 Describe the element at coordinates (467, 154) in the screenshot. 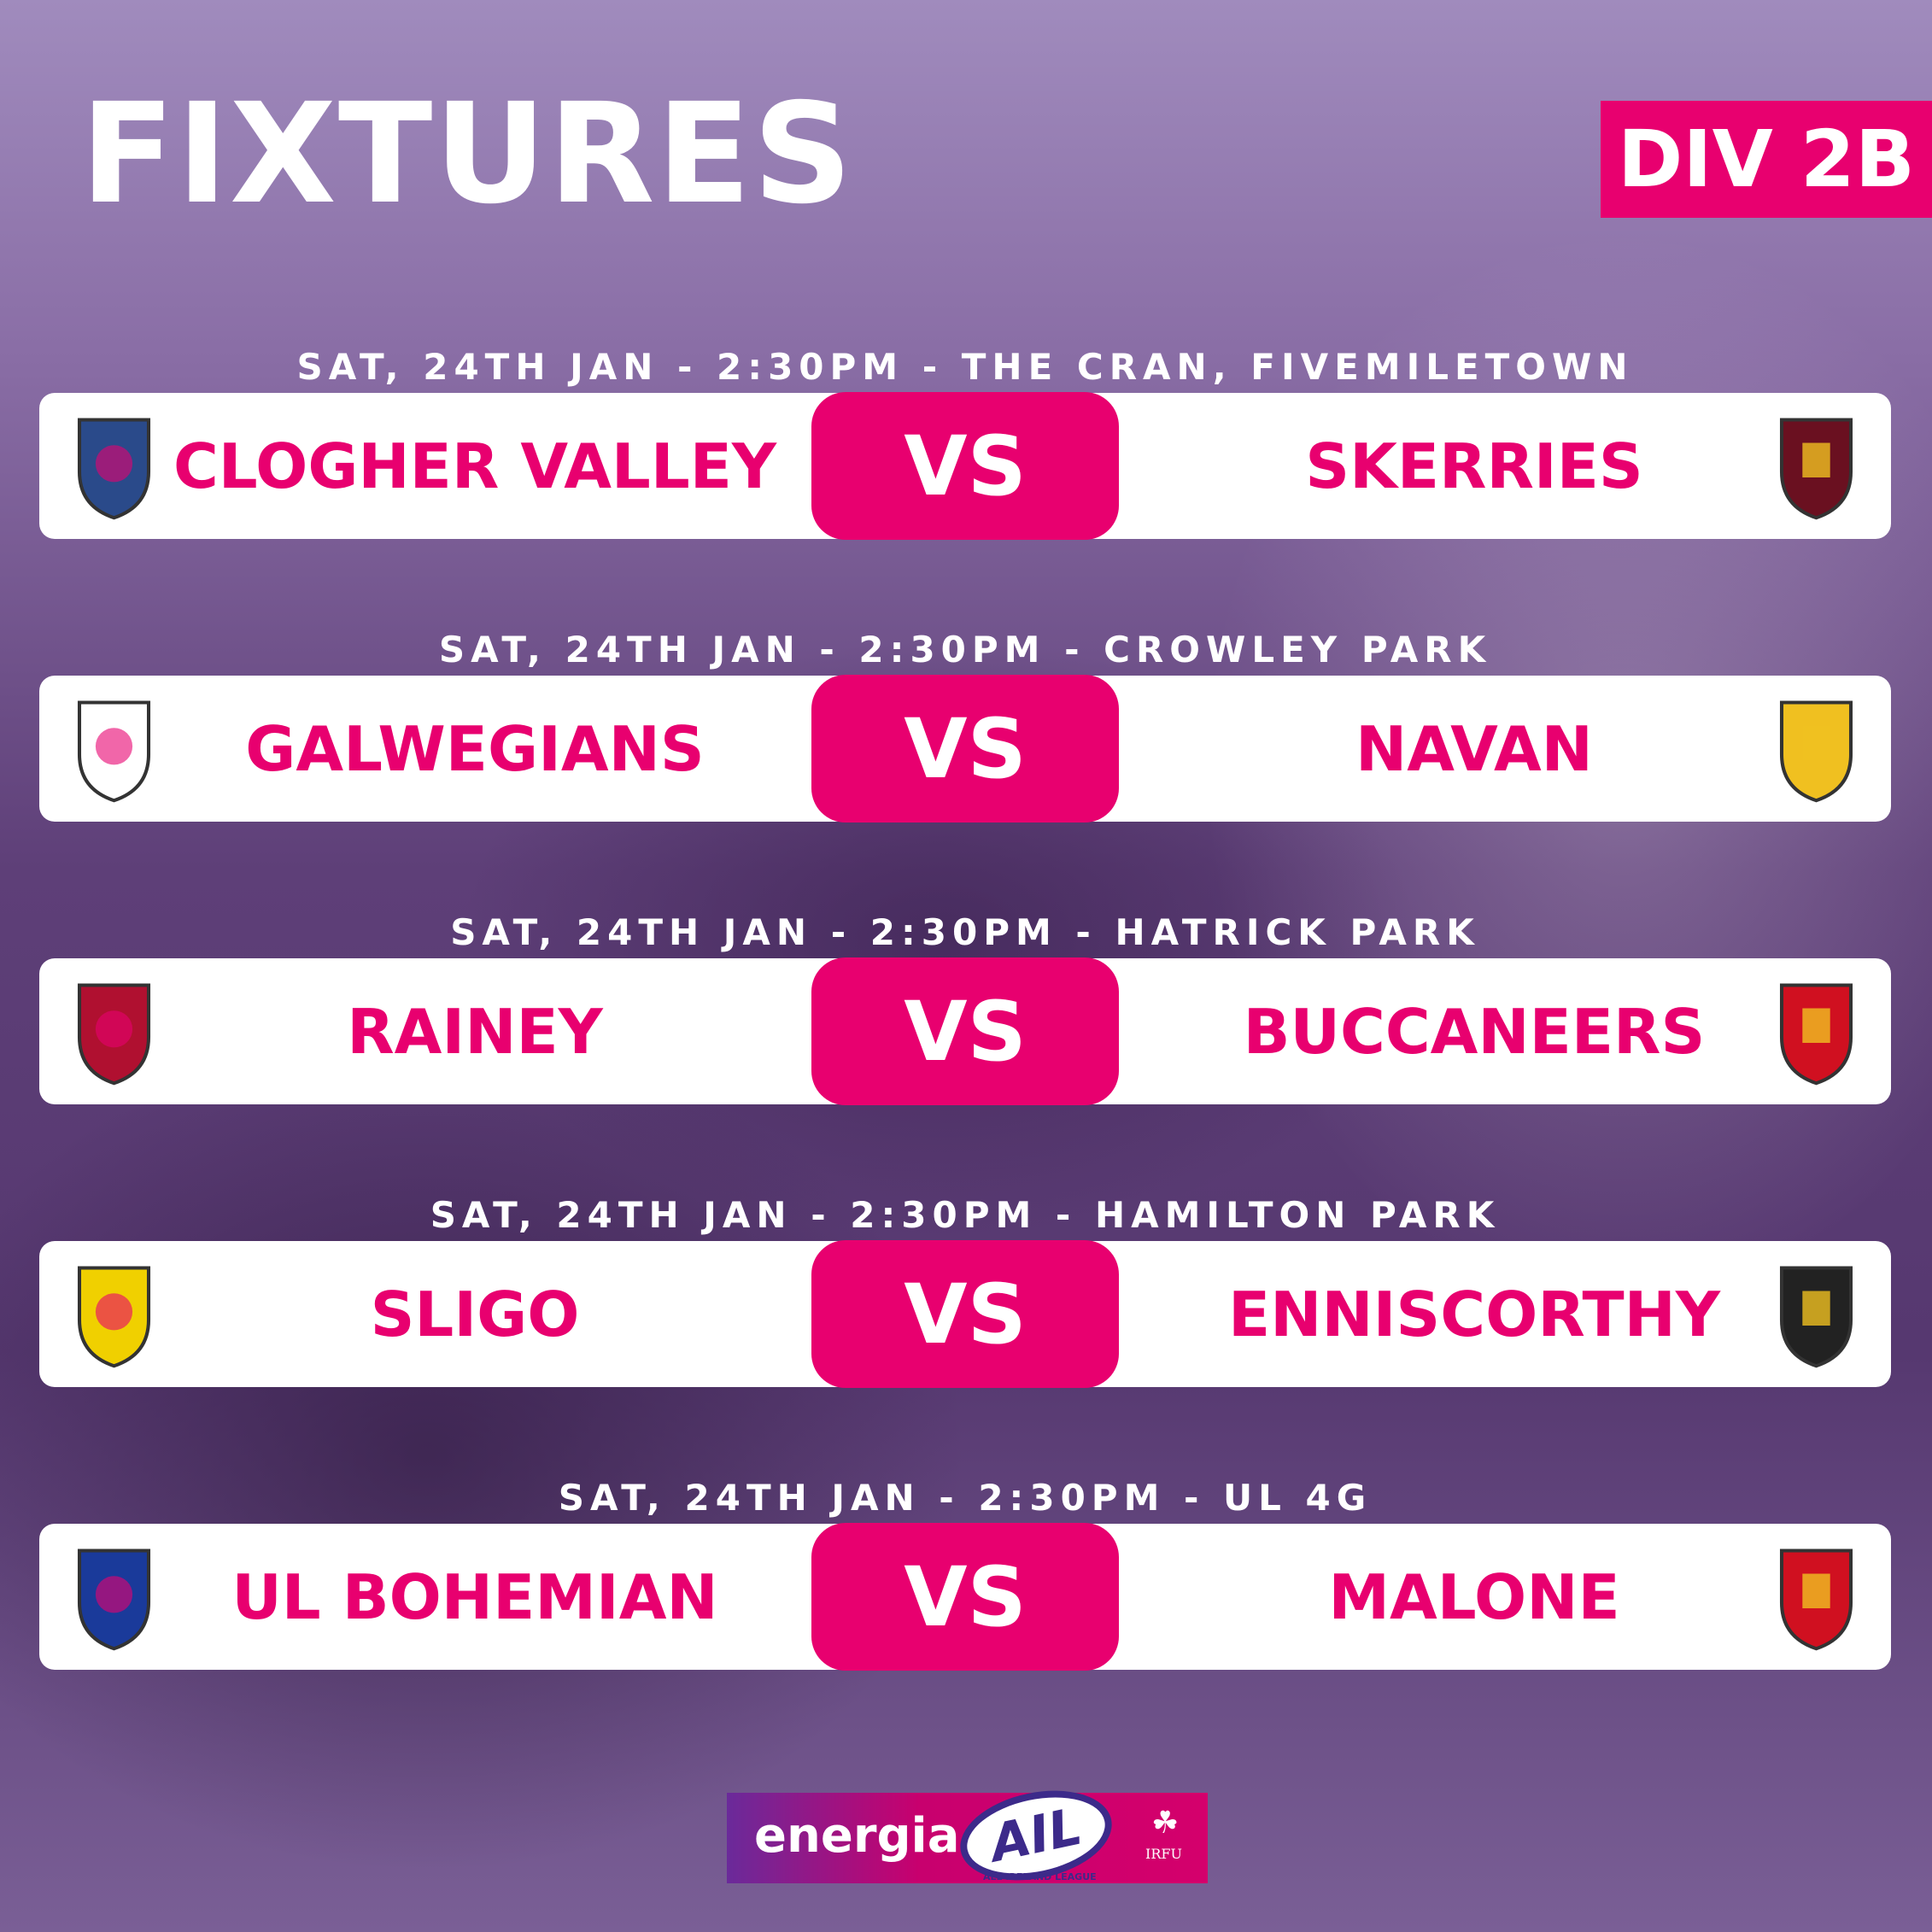

I see `page-title: FIXTURES` at that location.